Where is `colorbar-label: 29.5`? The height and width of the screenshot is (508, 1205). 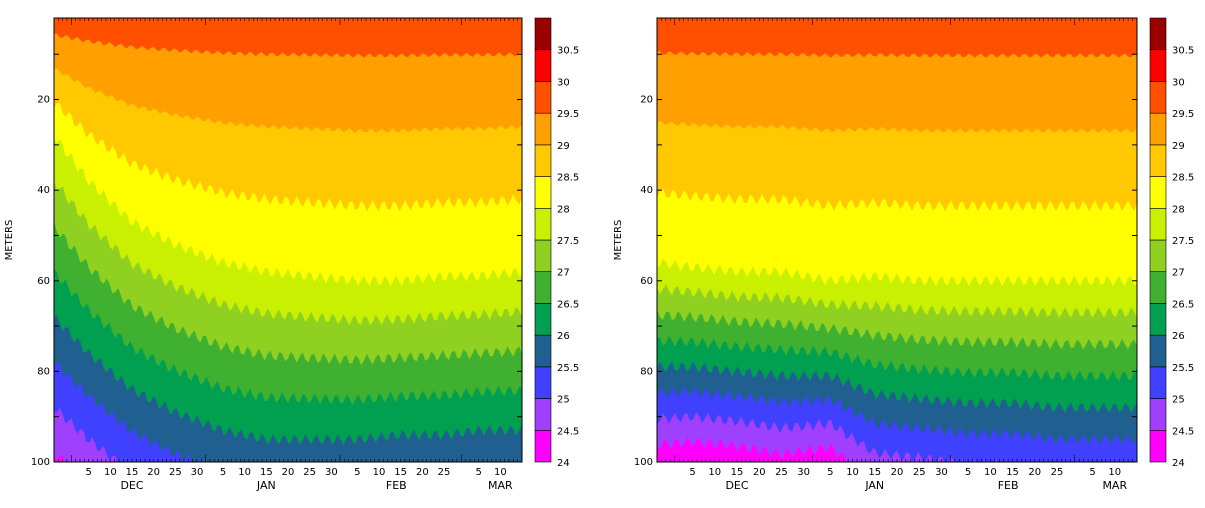
colorbar-label: 29.5 is located at coordinates (568, 114).